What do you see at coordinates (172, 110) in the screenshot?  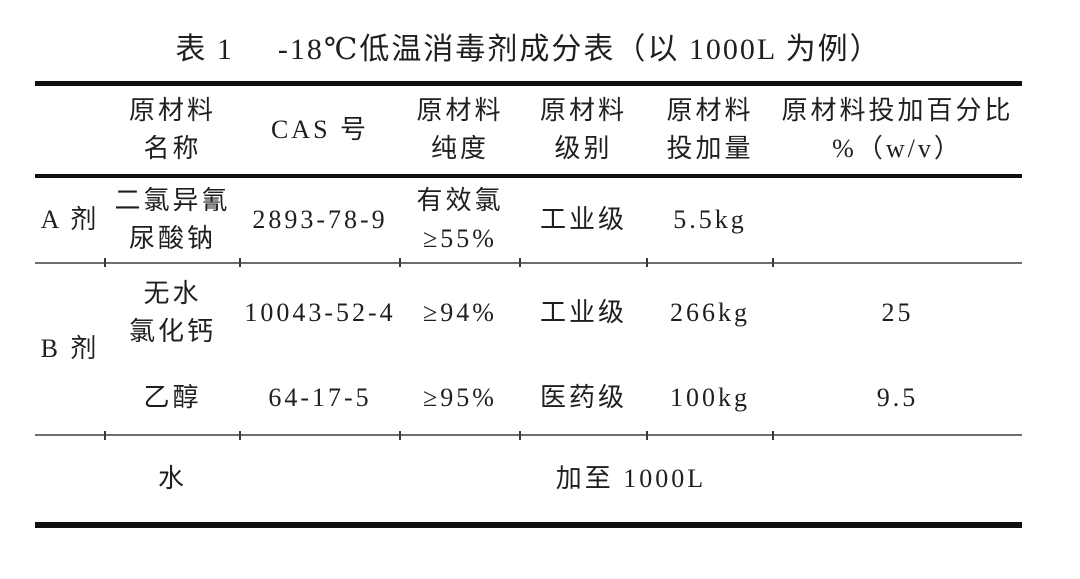 I see `header-material-name-line1: 原材料` at bounding box center [172, 110].